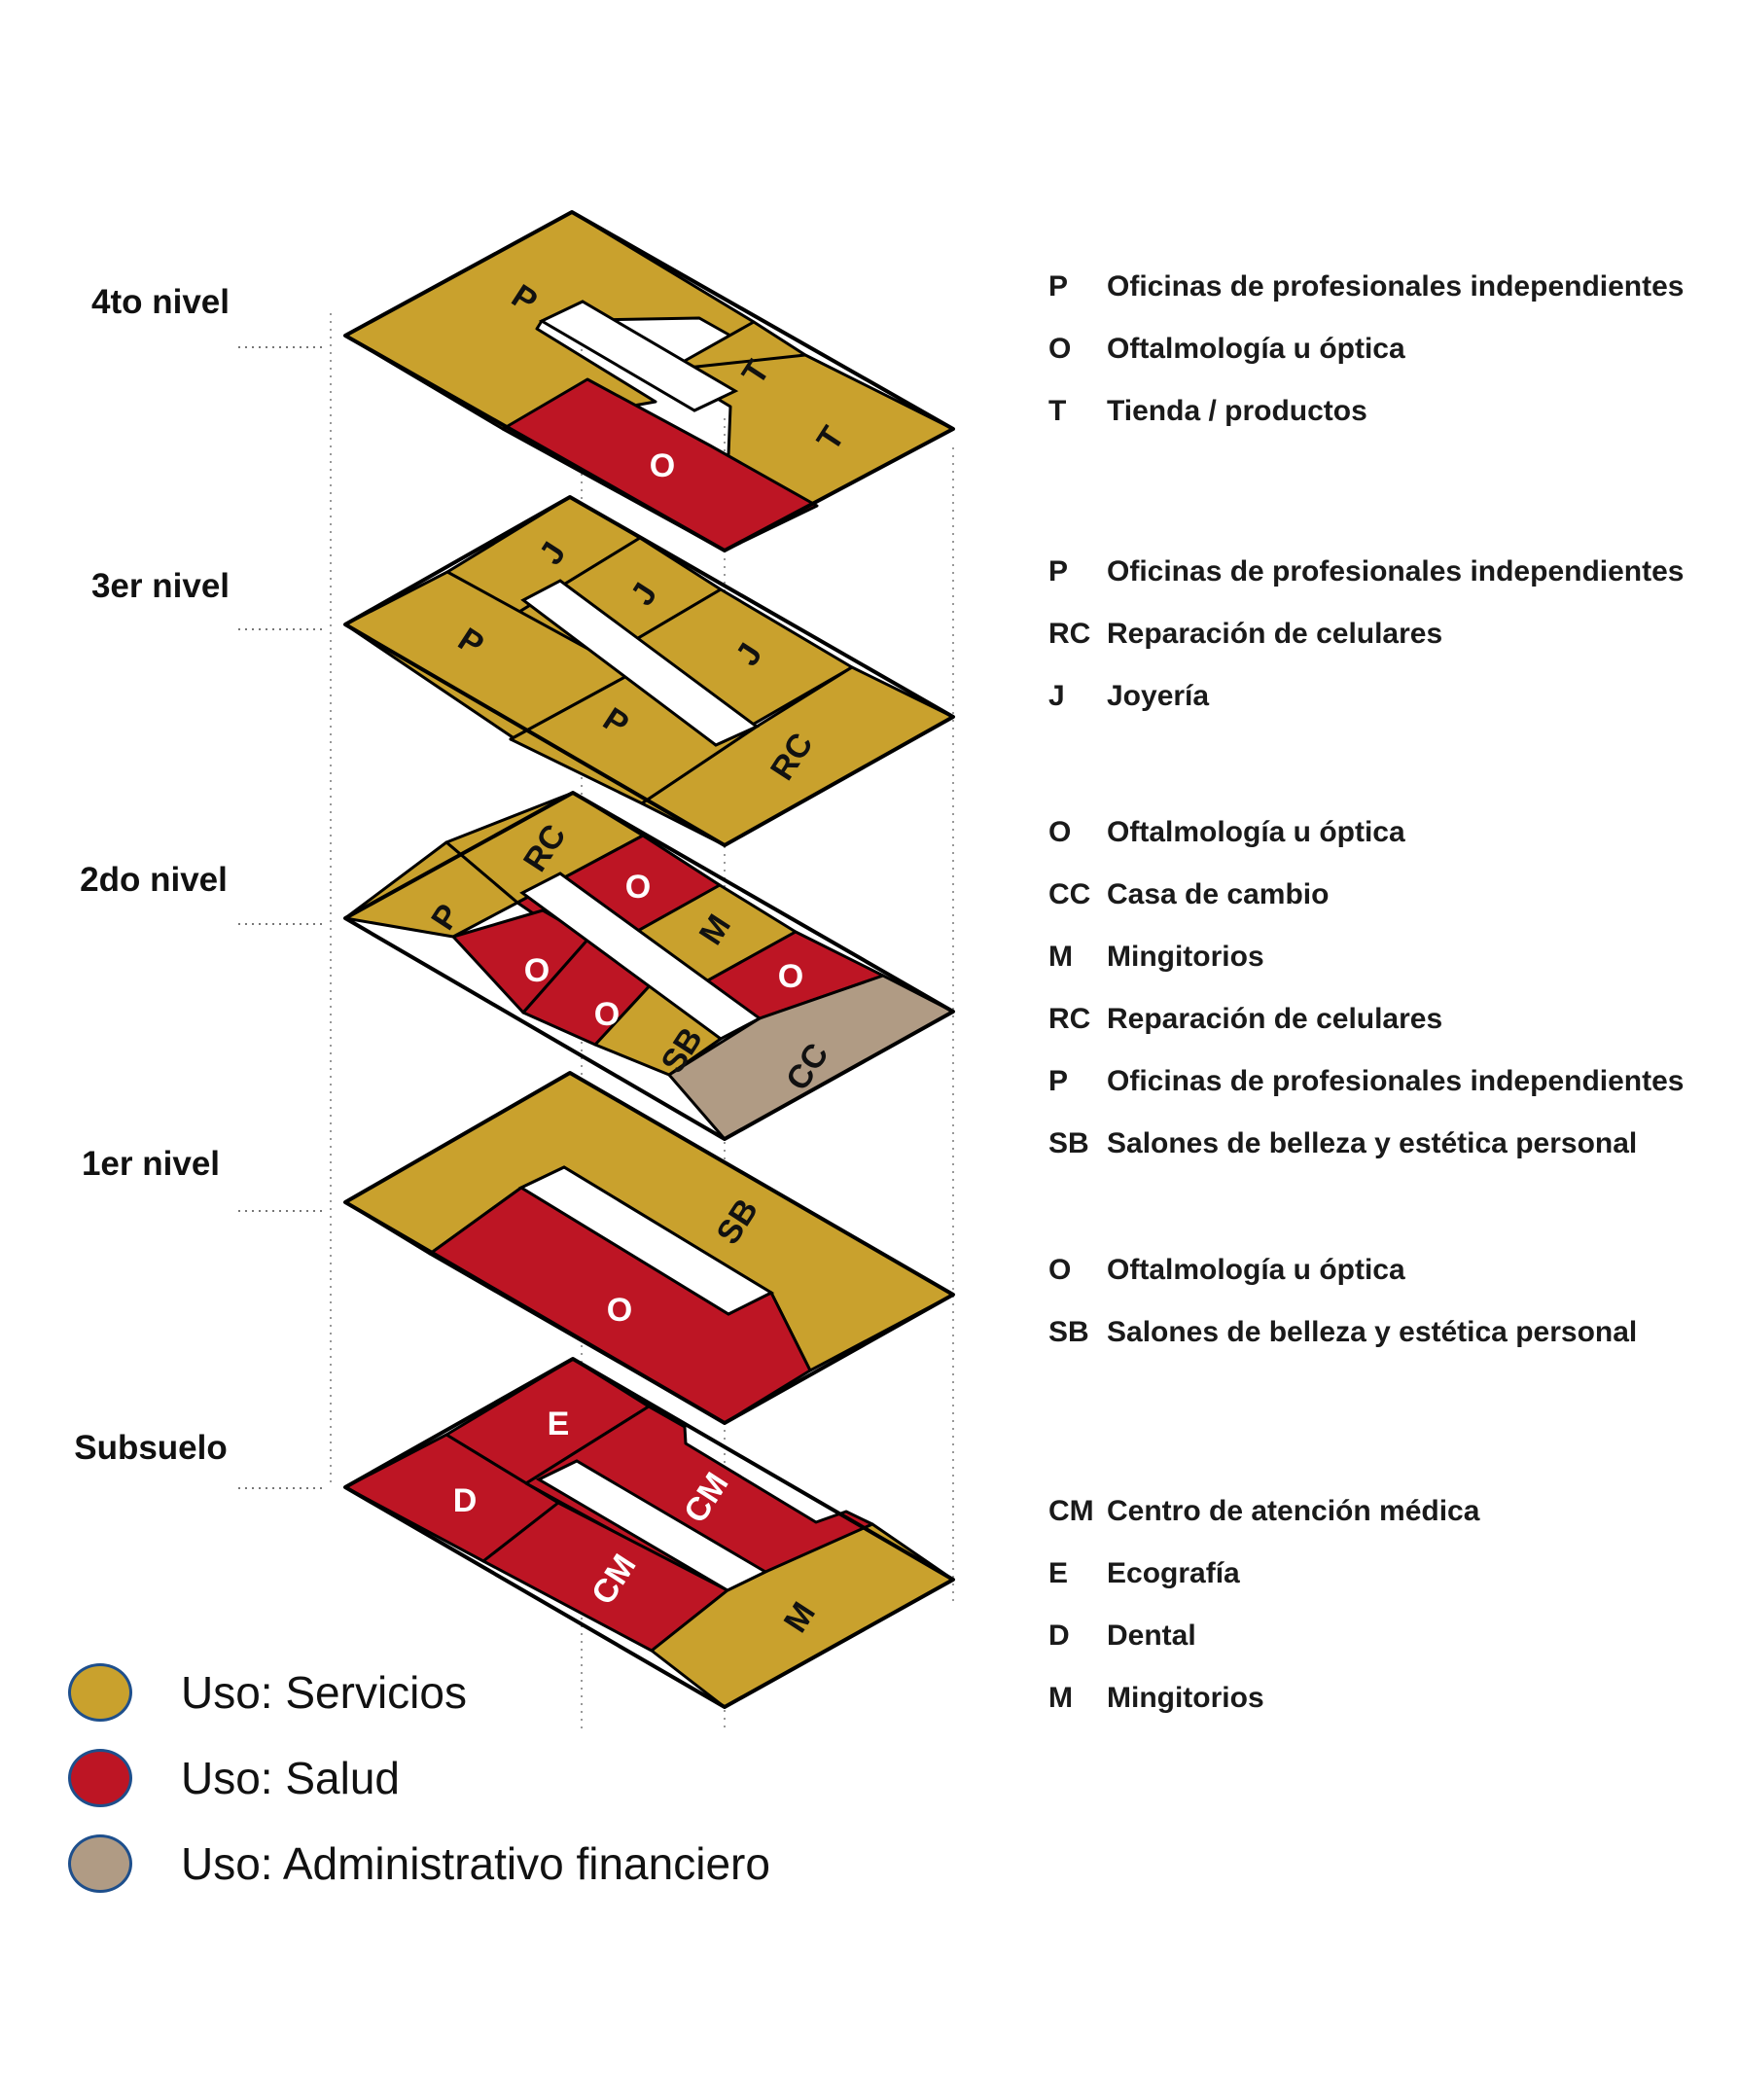 The image size is (1739, 2100). I want to click on key-description: Casa de cambio, so click(1219, 894).